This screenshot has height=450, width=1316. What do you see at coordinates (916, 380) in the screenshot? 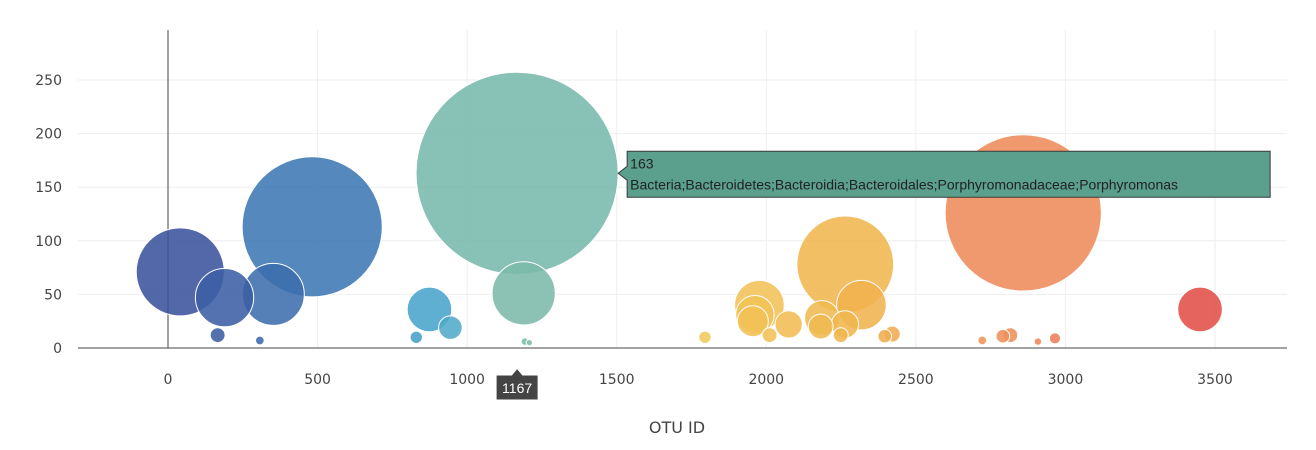
I see `x-tick-label: 2500` at bounding box center [916, 380].